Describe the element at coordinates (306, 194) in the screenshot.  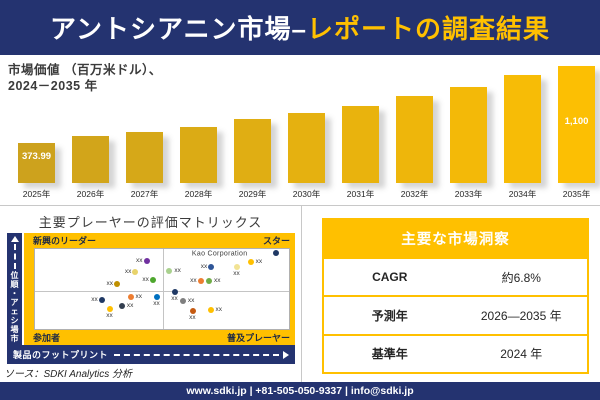
I see `x-axis-tick: 2030年` at that location.